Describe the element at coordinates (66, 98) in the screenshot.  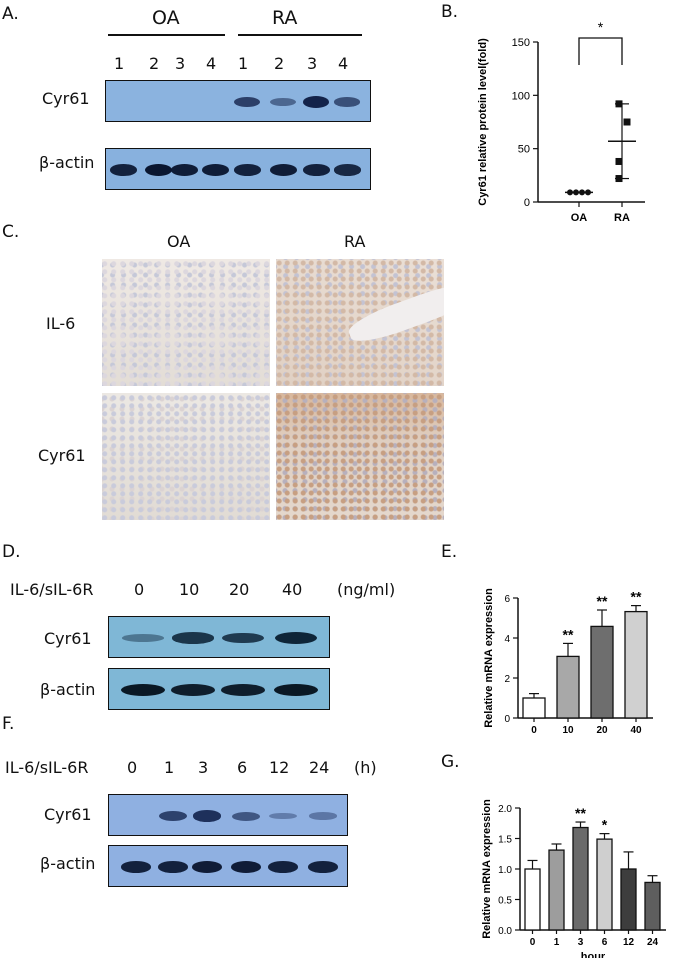
I see `row-label-cyr61-a: Cyr61` at that location.